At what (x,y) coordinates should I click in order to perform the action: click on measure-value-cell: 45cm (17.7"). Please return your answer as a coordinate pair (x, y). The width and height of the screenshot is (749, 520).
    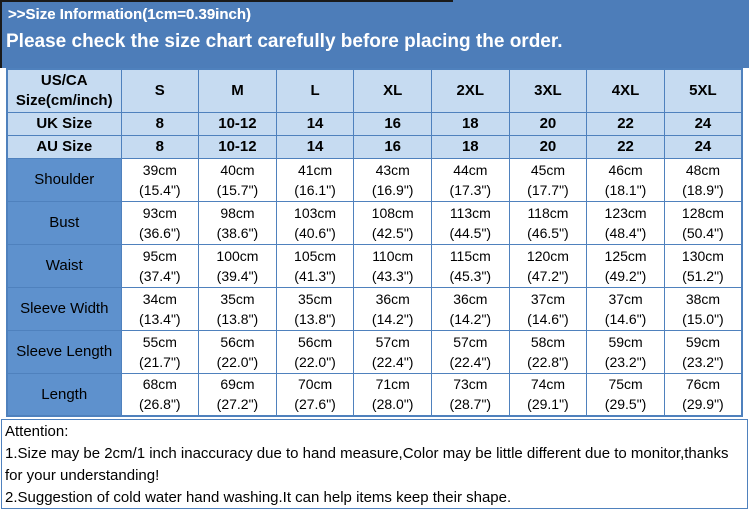
    Looking at the image, I should click on (548, 179).